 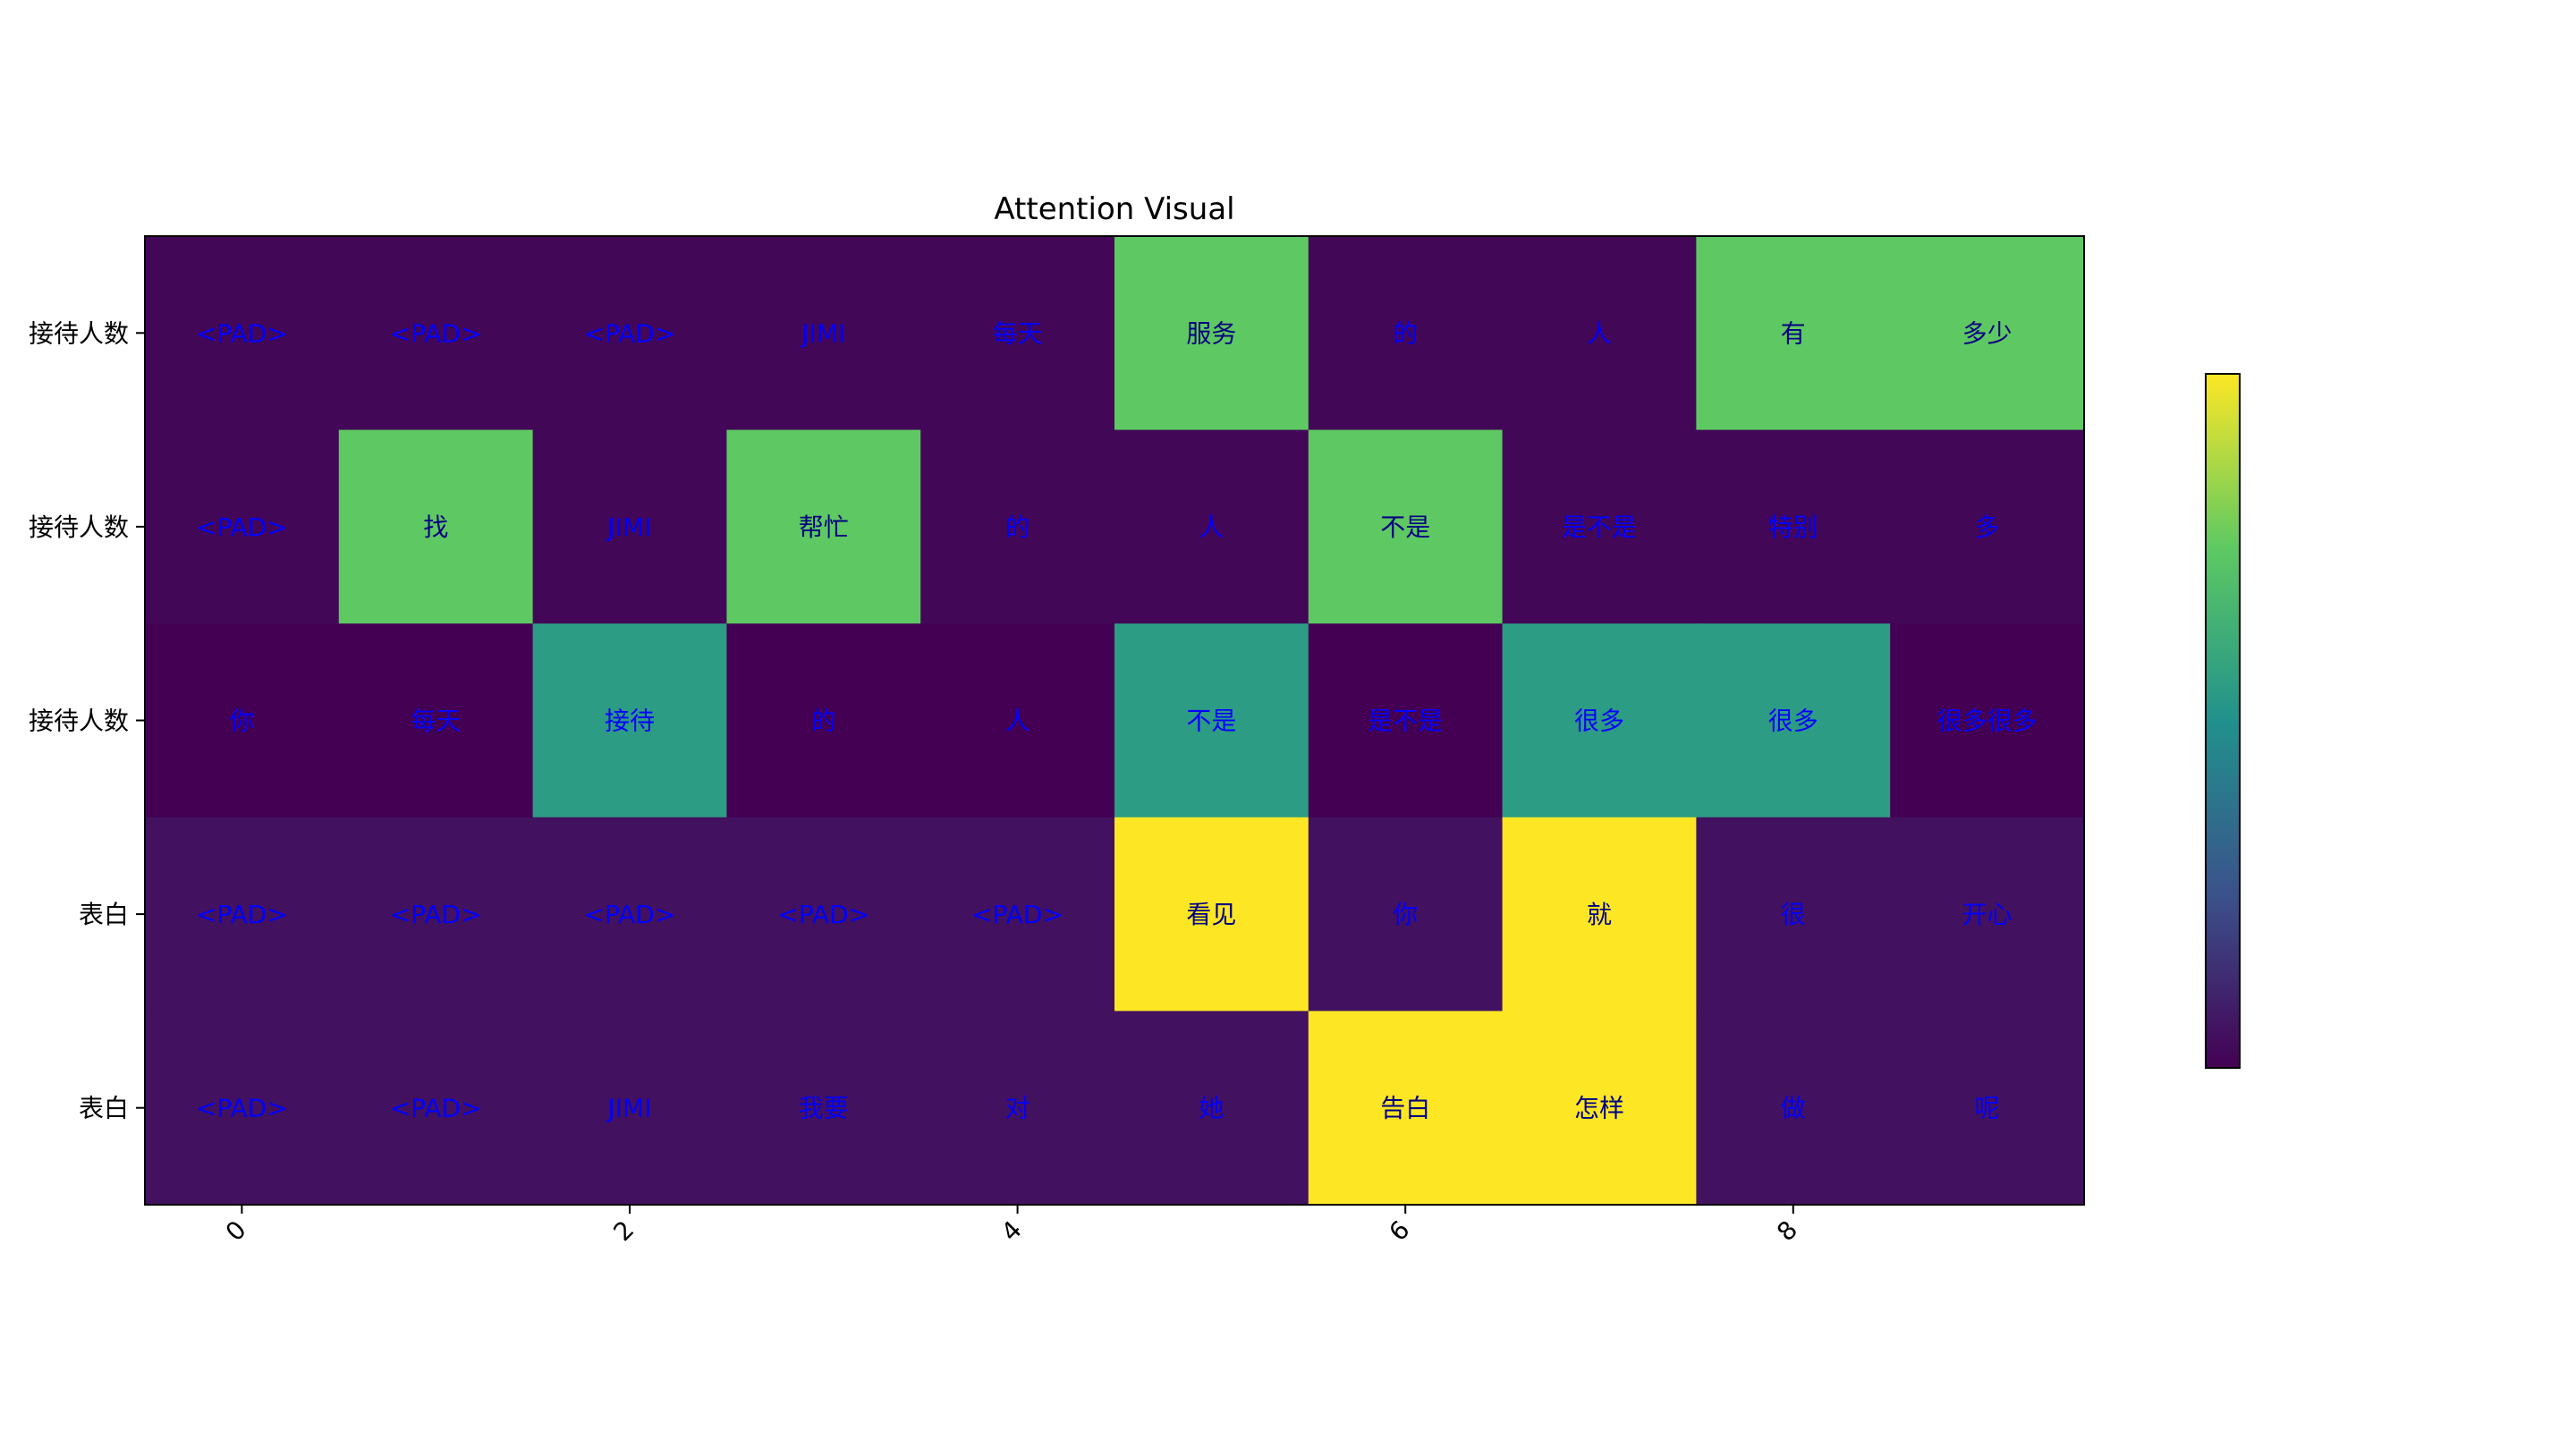 I want to click on token-label: 很多很多, so click(x=1987, y=722).